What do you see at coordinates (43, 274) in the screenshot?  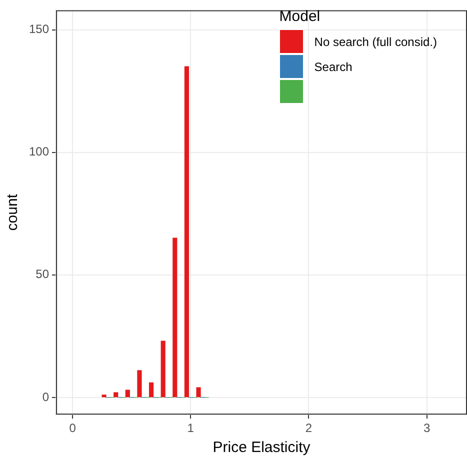 I see `y-tick-label: 50` at bounding box center [43, 274].